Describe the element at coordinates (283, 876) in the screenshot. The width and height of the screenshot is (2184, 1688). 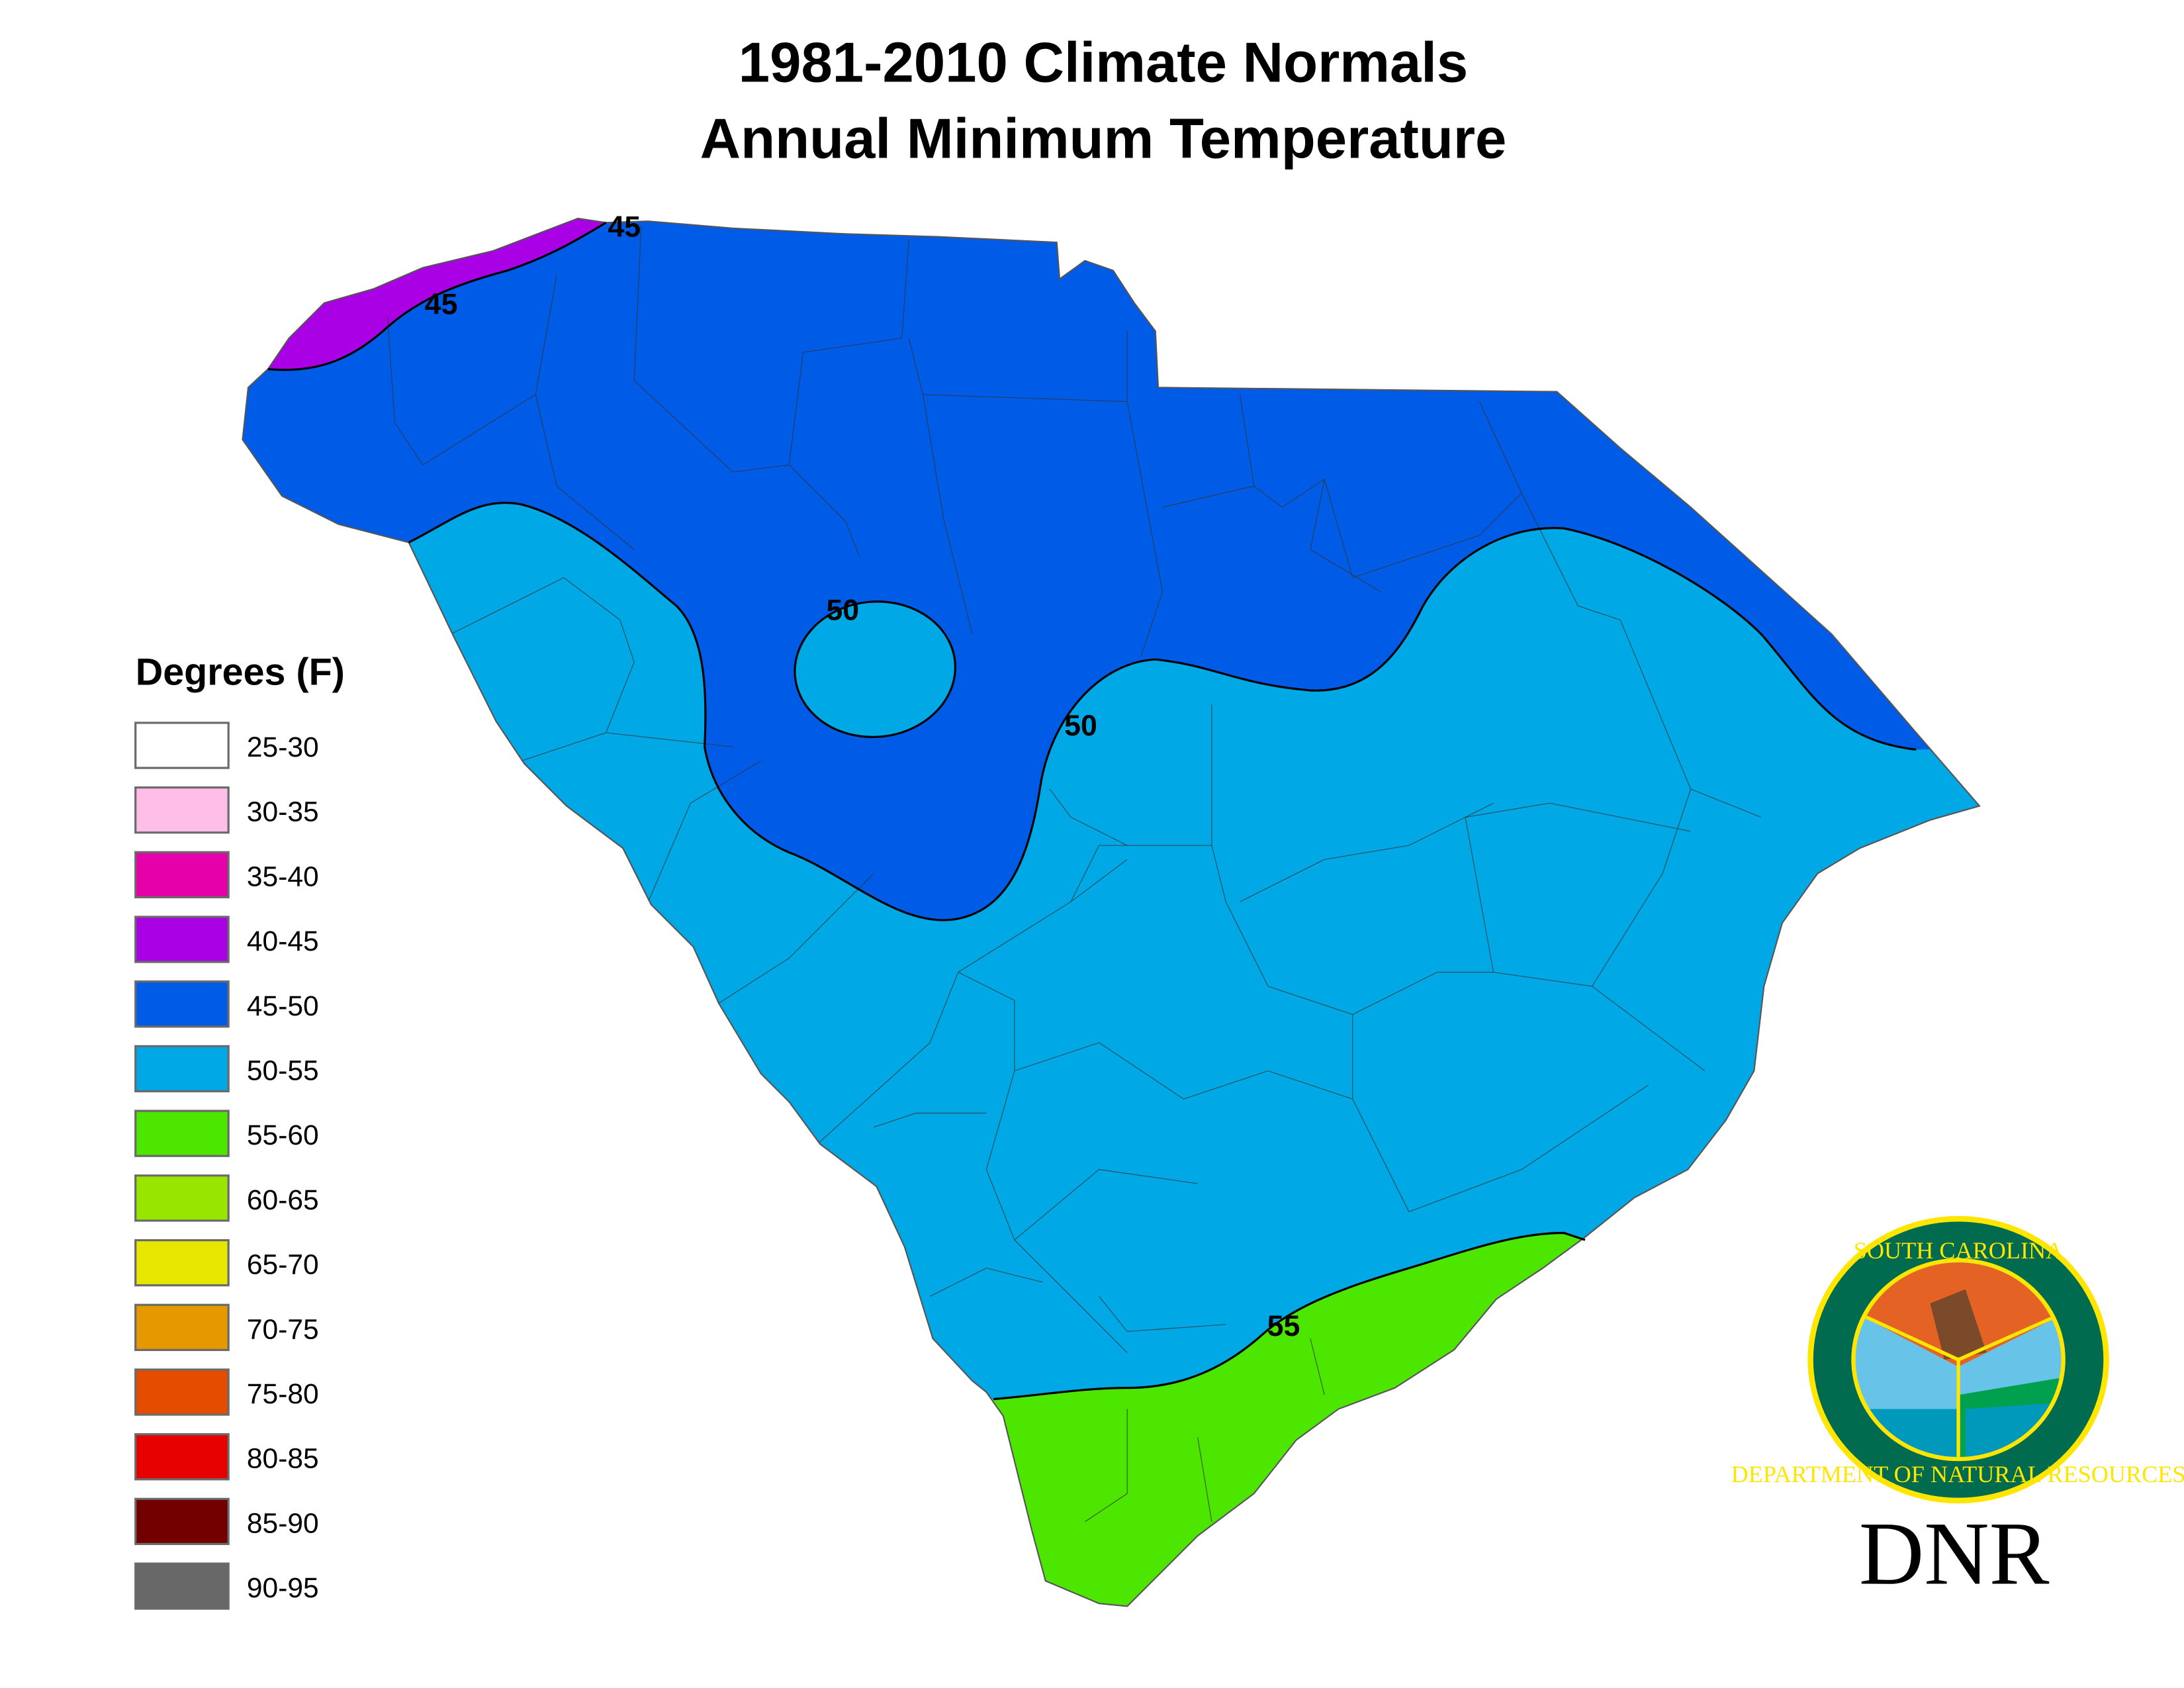
I see `legend-label: 35-40` at that location.